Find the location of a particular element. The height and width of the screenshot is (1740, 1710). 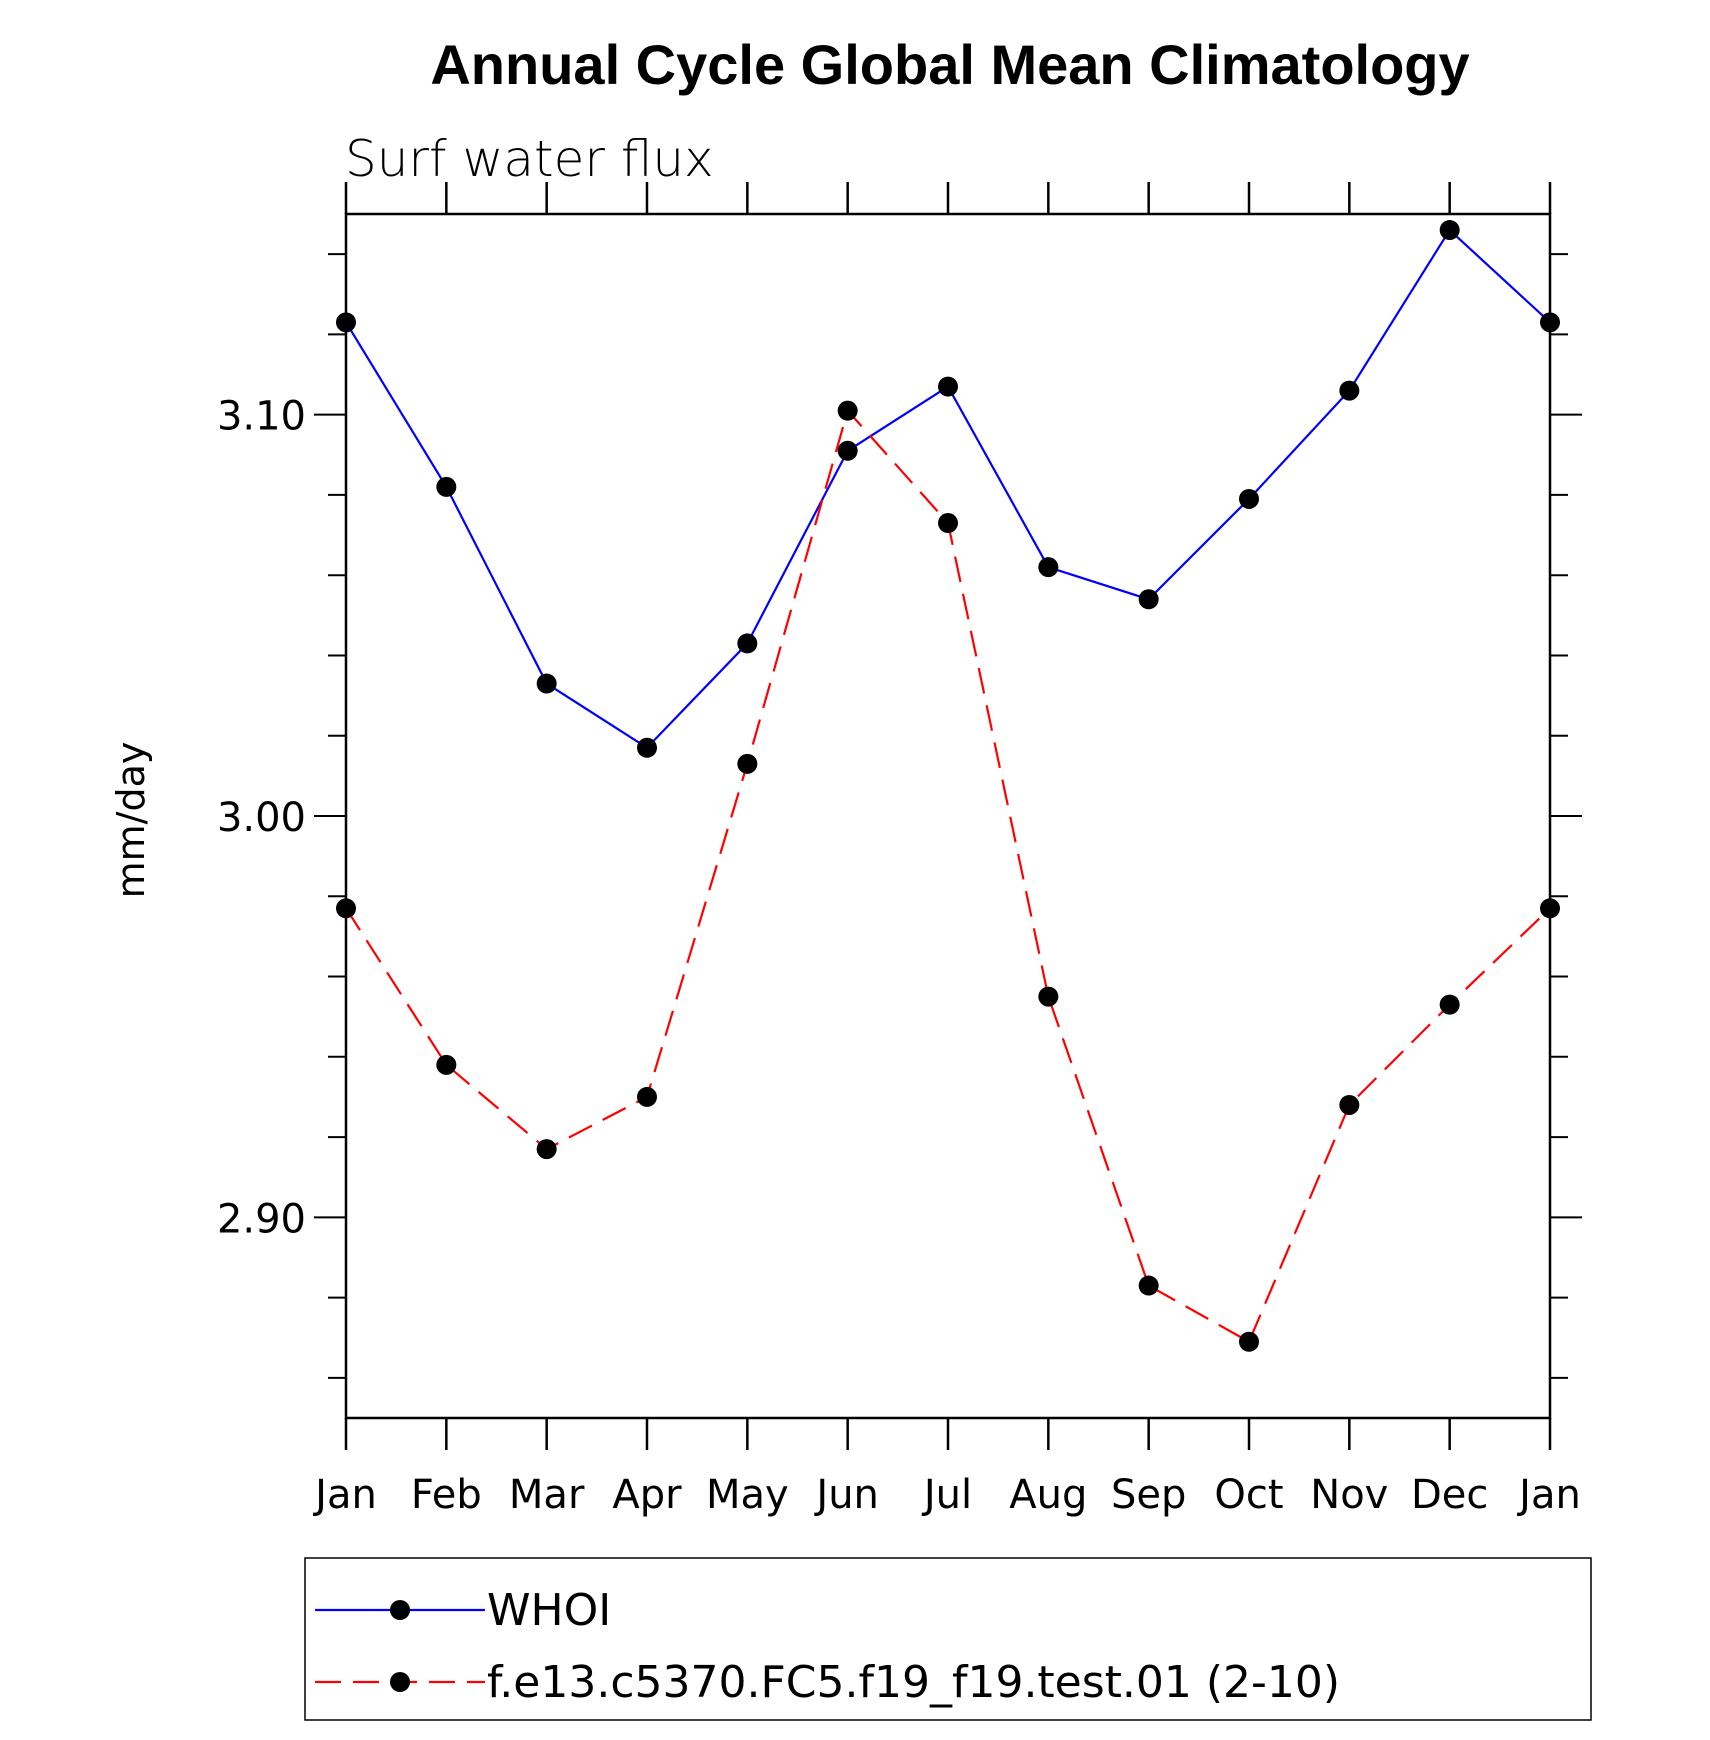

x-tick-label: Apr is located at coordinates (647, 1495).